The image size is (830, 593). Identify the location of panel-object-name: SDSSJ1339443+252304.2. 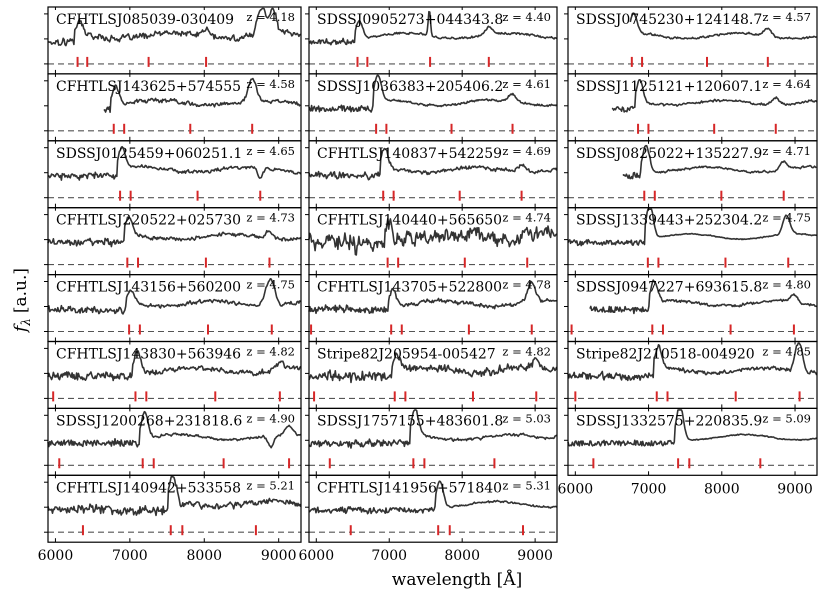
(669, 221).